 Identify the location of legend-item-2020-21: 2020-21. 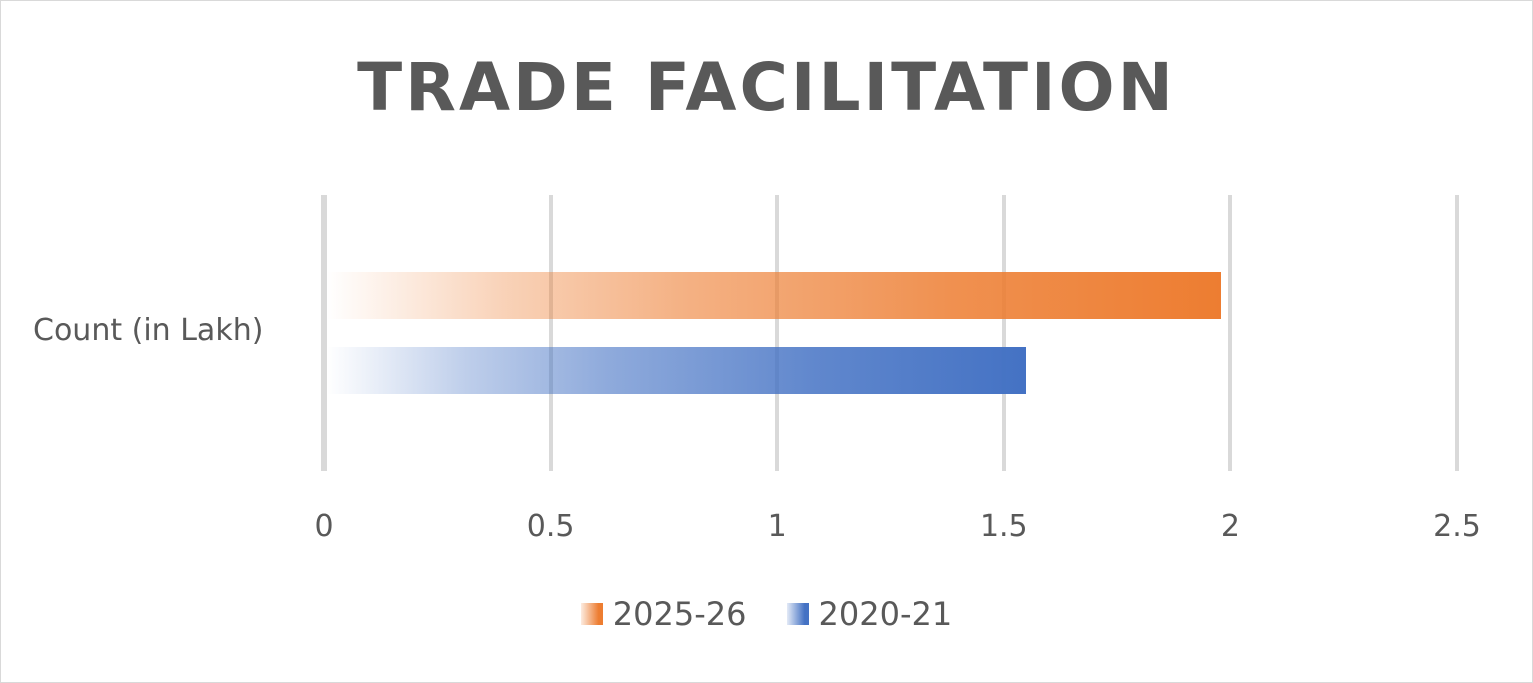
(869, 614).